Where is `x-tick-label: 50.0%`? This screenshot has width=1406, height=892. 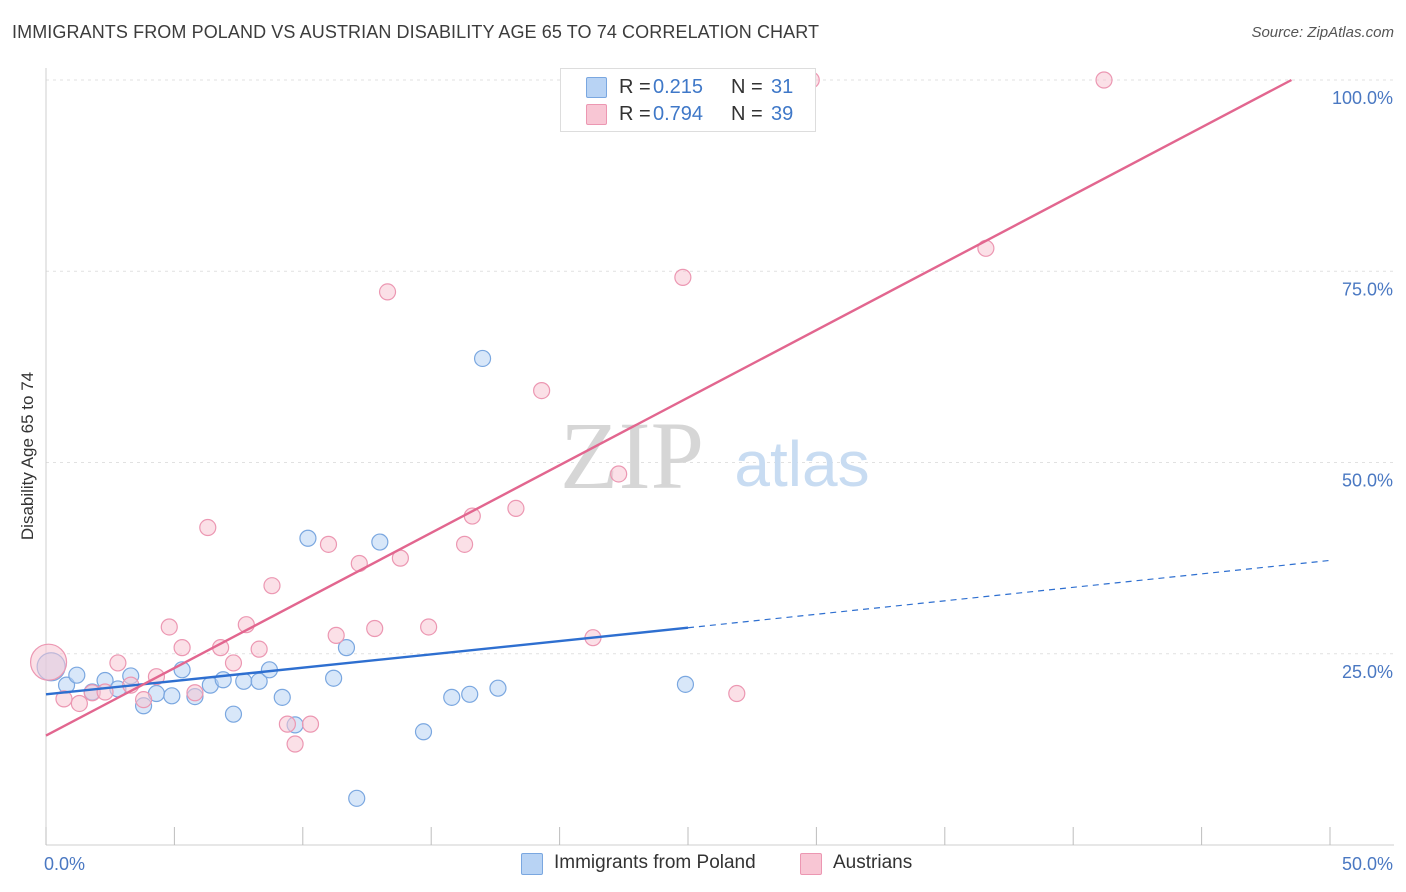
x-tick-label: 50.0% is located at coordinates (1367, 864).